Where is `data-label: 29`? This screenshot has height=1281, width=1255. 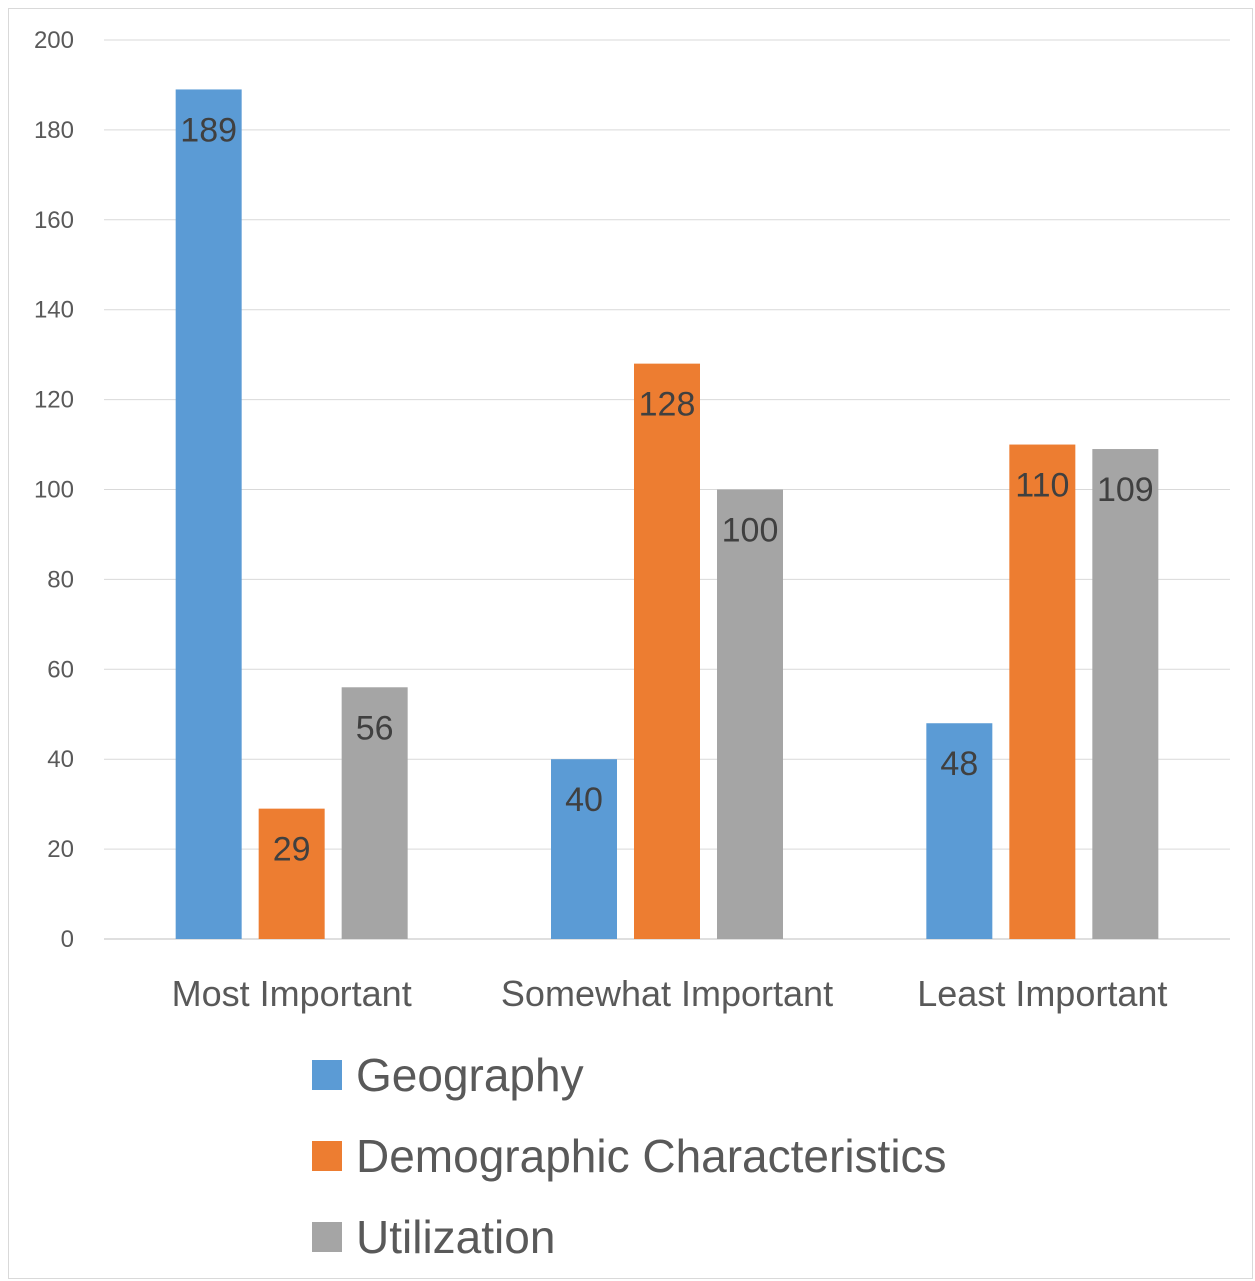
data-label: 29 is located at coordinates (292, 850).